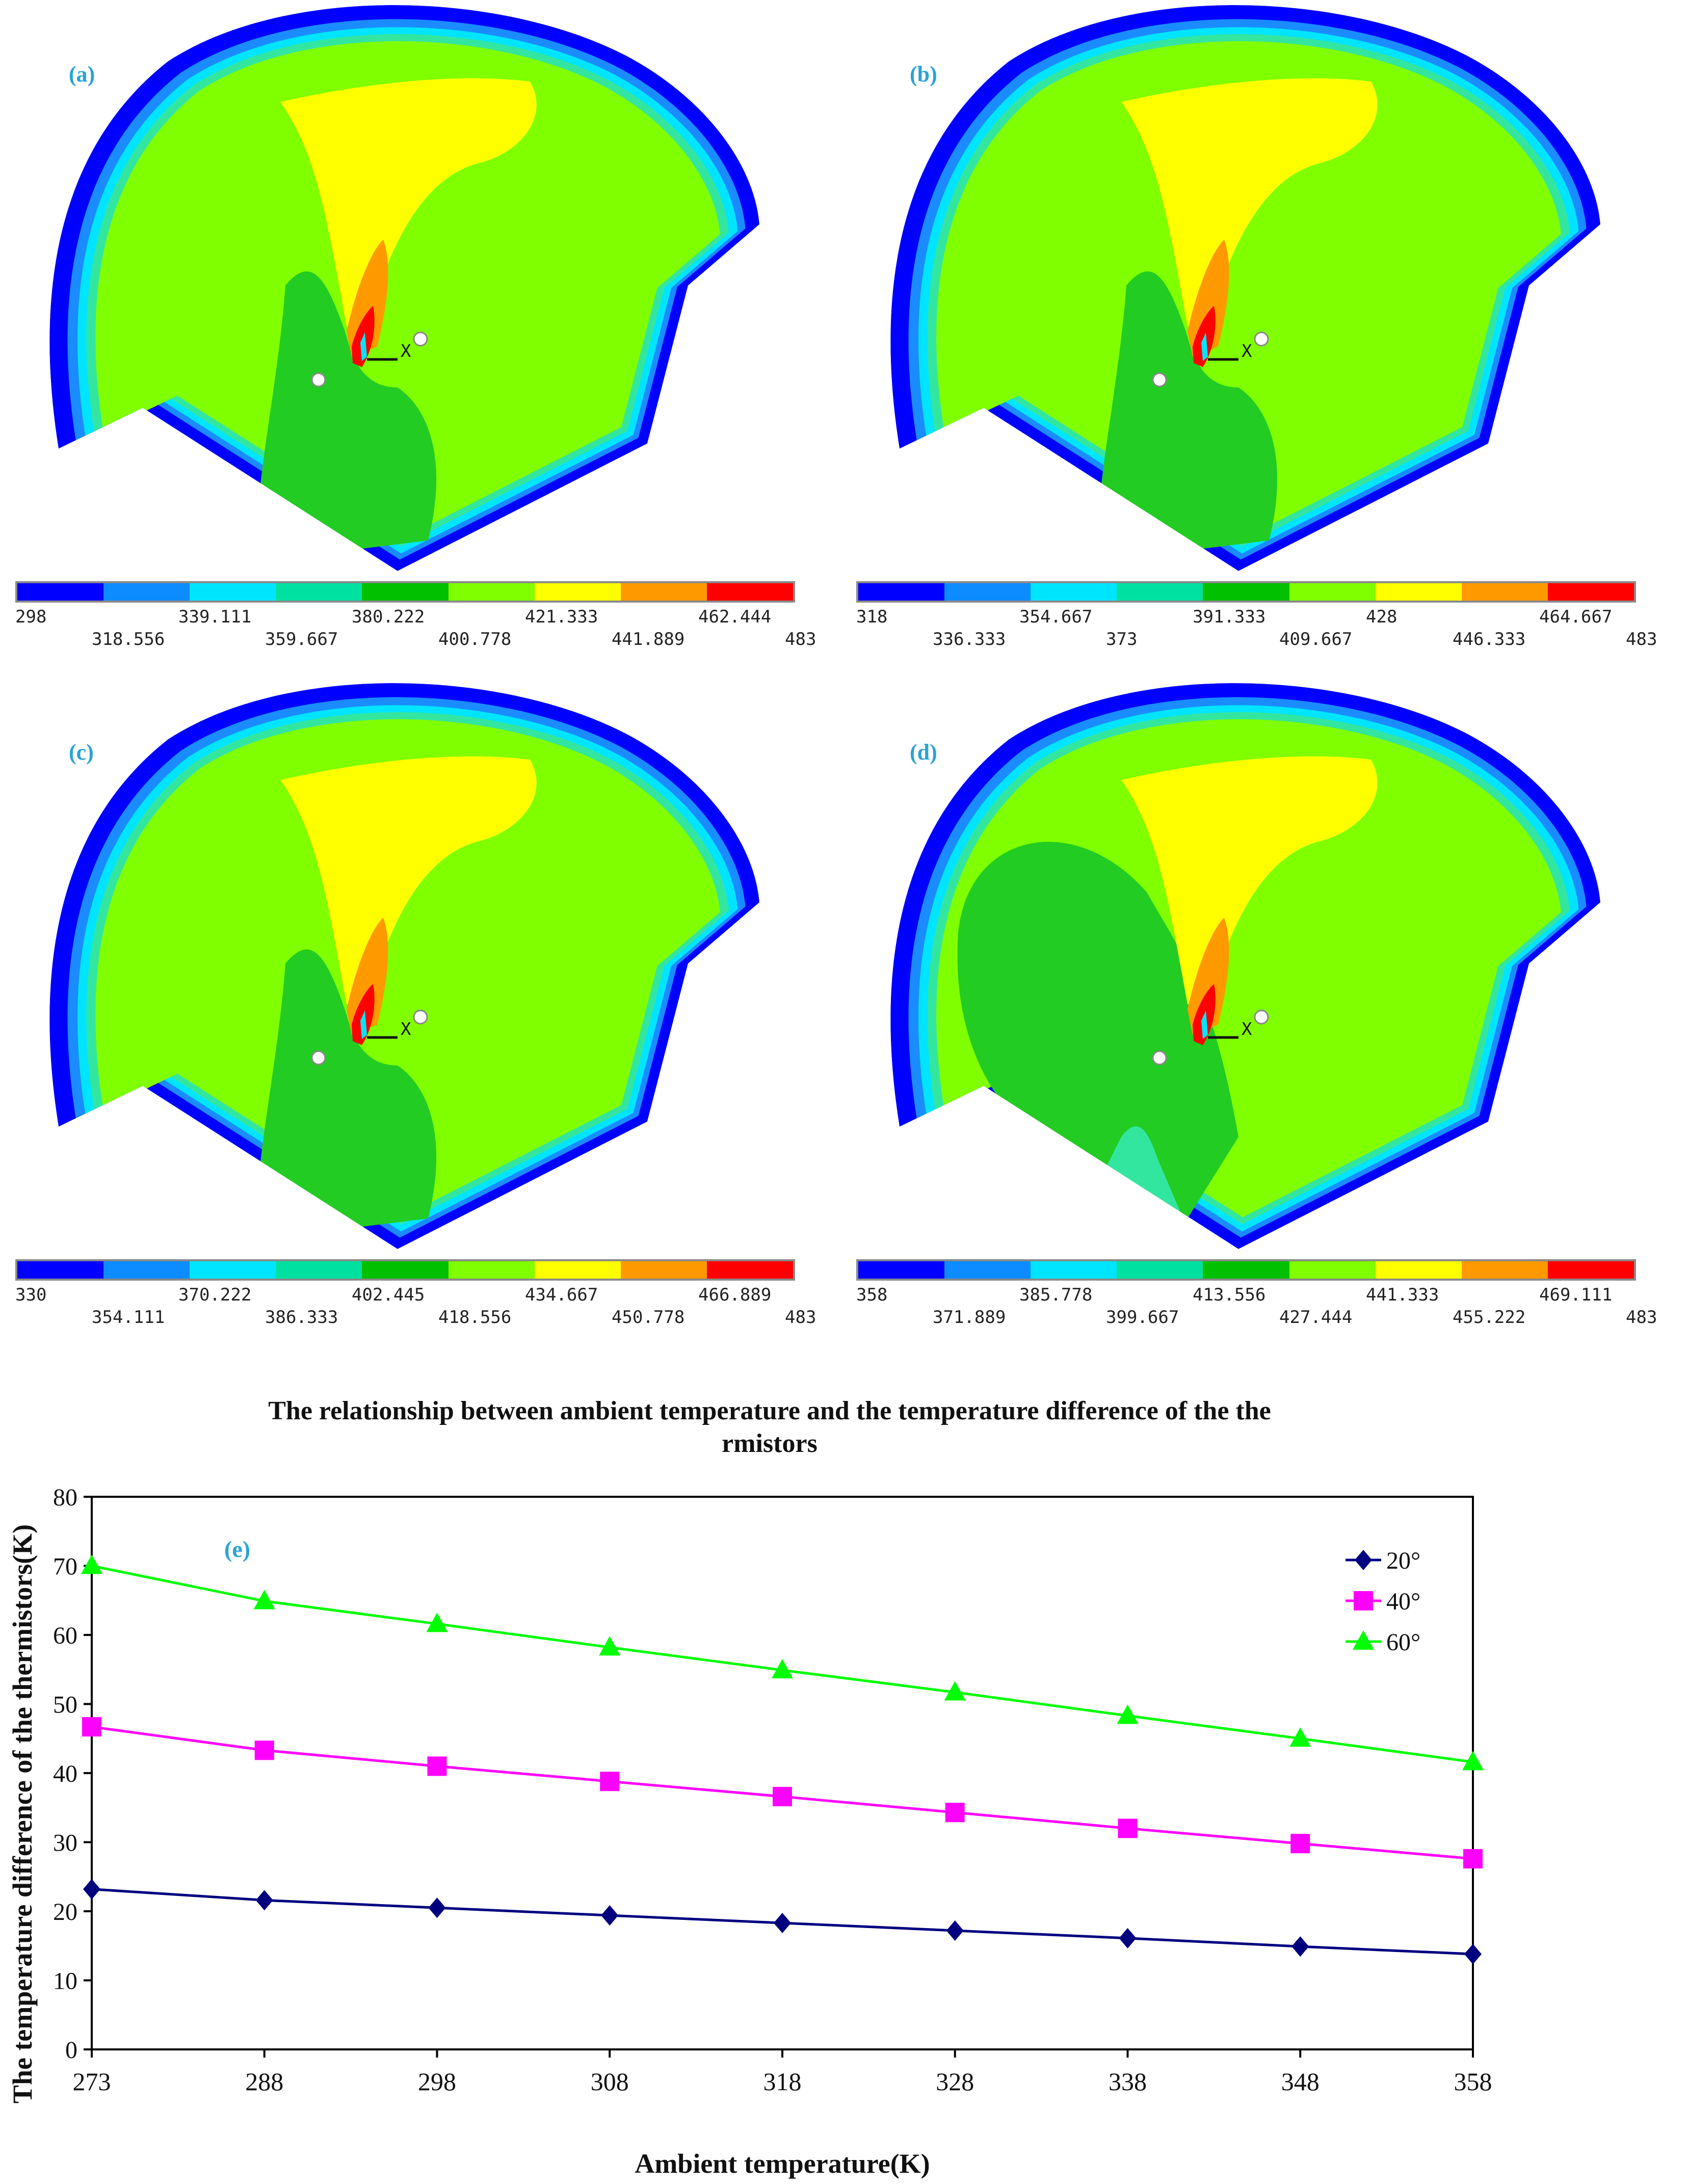 The height and width of the screenshot is (2184, 1688). Describe the element at coordinates (783, 2163) in the screenshot. I see `x-axis-label: Ambient temperature(K)` at that location.